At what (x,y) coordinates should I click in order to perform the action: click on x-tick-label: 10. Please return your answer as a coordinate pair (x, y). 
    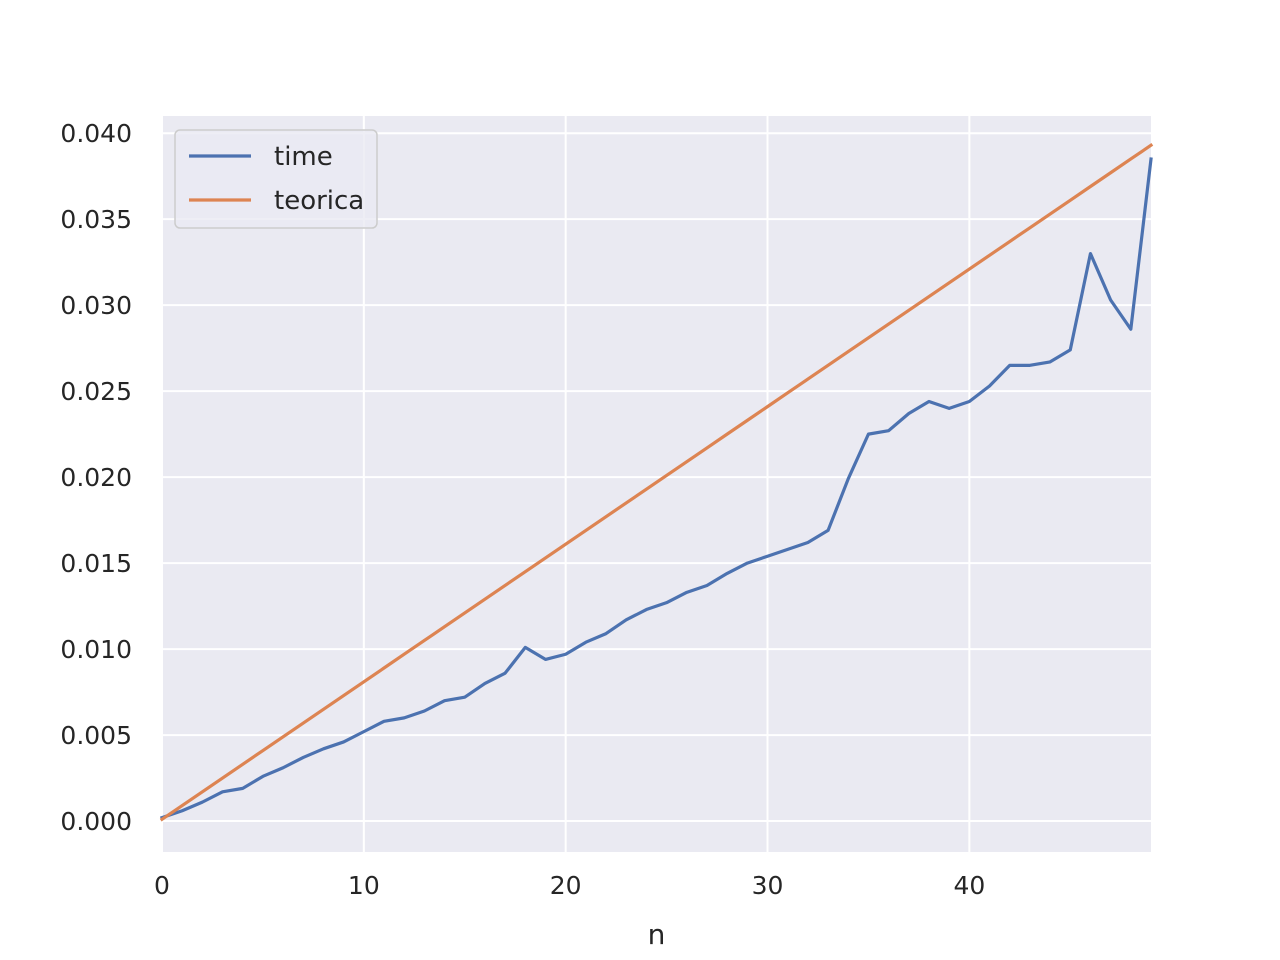
    Looking at the image, I should click on (364, 885).